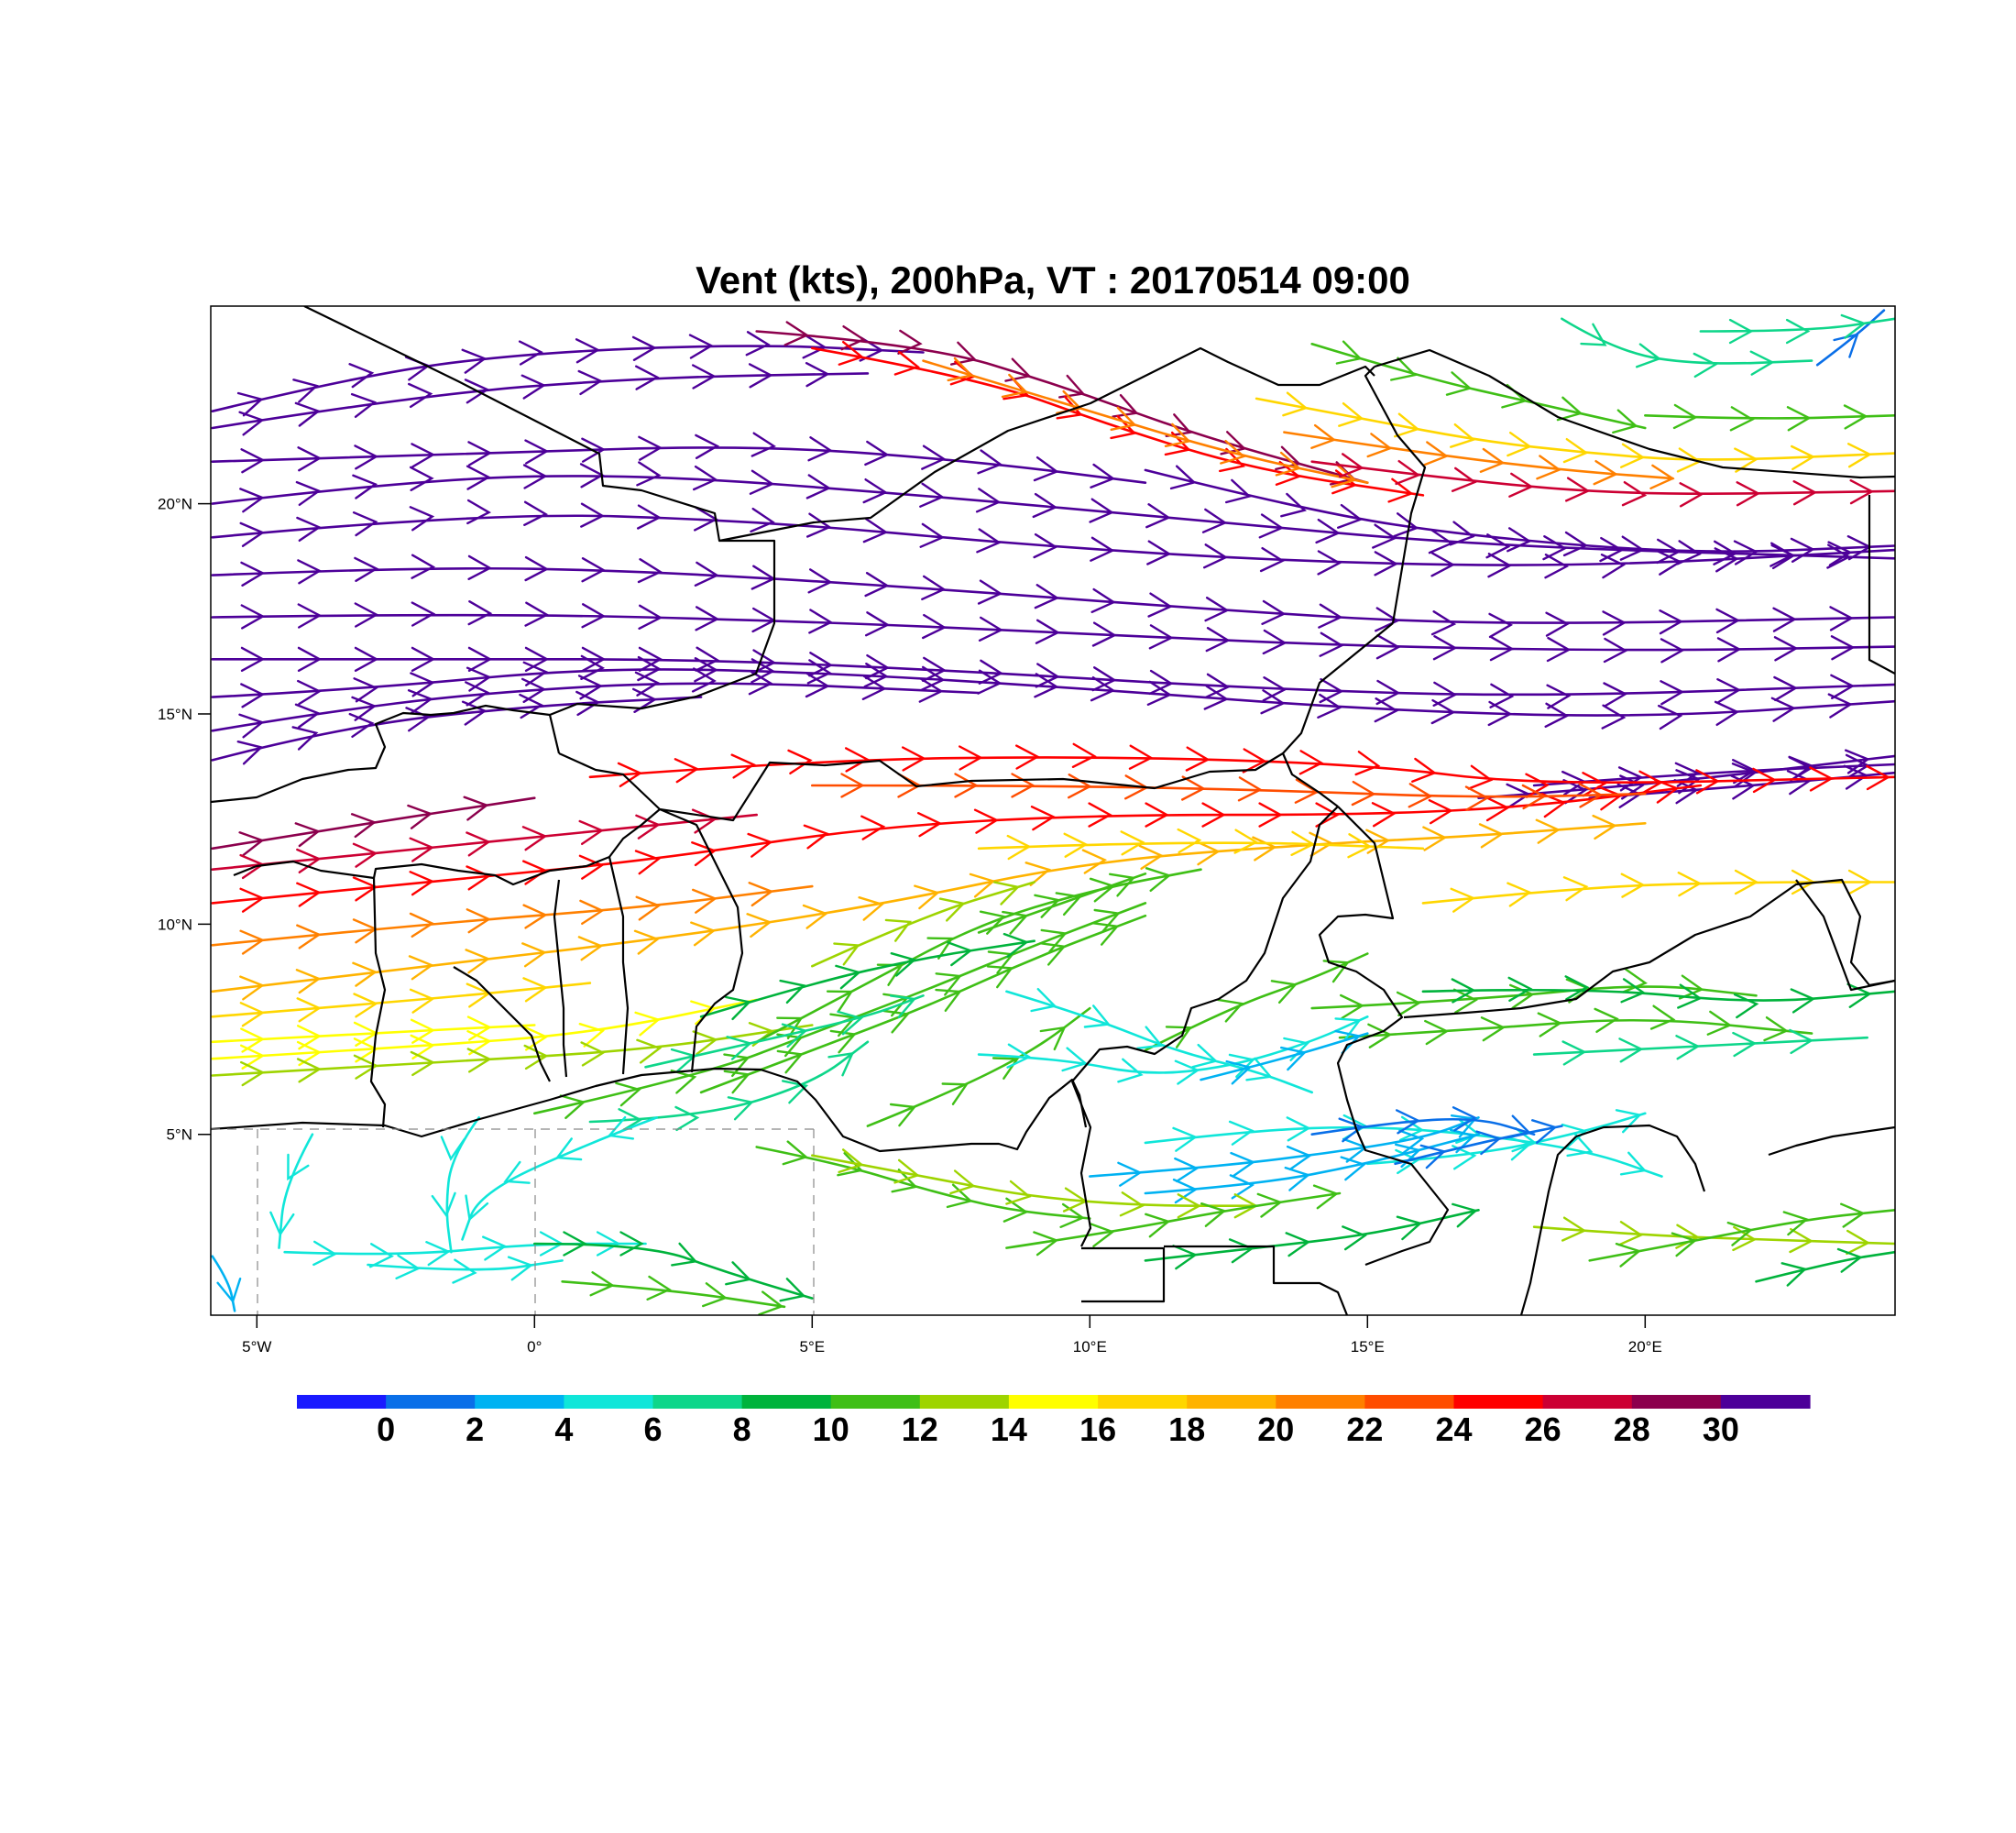 Image resolution: width=2016 pixels, height=1833 pixels. I want to click on border-drc-west, so click(1548, 1225).